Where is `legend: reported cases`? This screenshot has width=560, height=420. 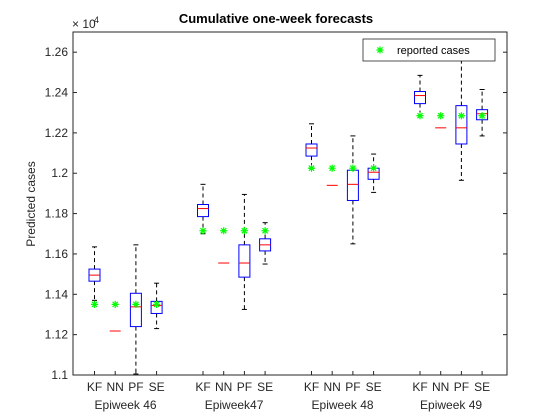
legend: reported cases is located at coordinates (429, 50).